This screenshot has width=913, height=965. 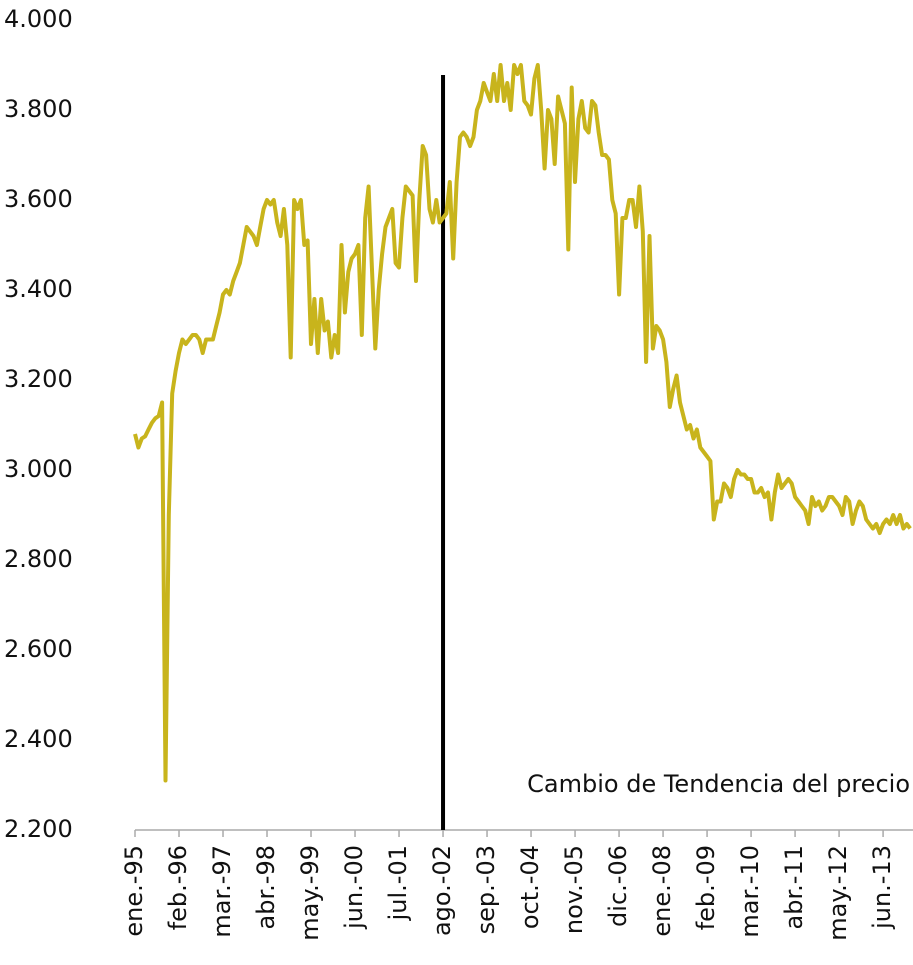 What do you see at coordinates (398, 883) in the screenshot?
I see `x-tick-label: jul.-01` at bounding box center [398, 883].